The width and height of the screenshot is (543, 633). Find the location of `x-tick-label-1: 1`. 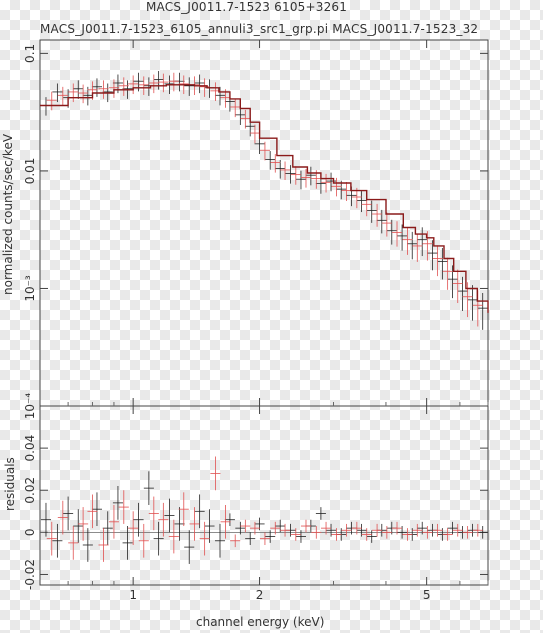

x-tick-label-1: 1 is located at coordinates (133, 595).